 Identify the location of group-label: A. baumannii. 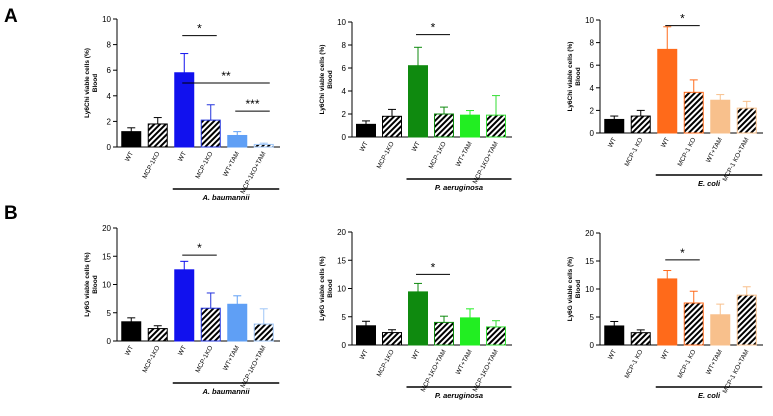
(225, 197).